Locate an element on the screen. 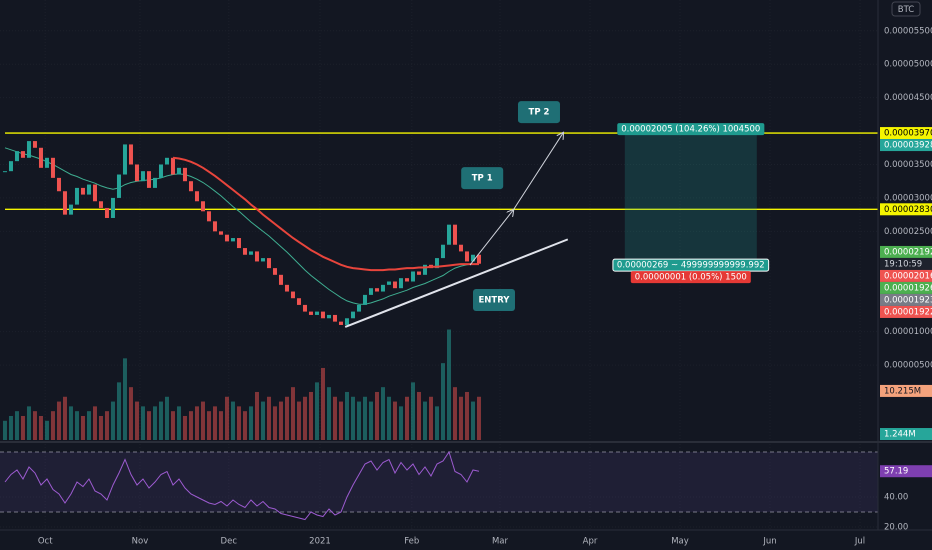 This screenshot has height=550, width=932. y-tick-label: 0.00000500 is located at coordinates (908, 366).